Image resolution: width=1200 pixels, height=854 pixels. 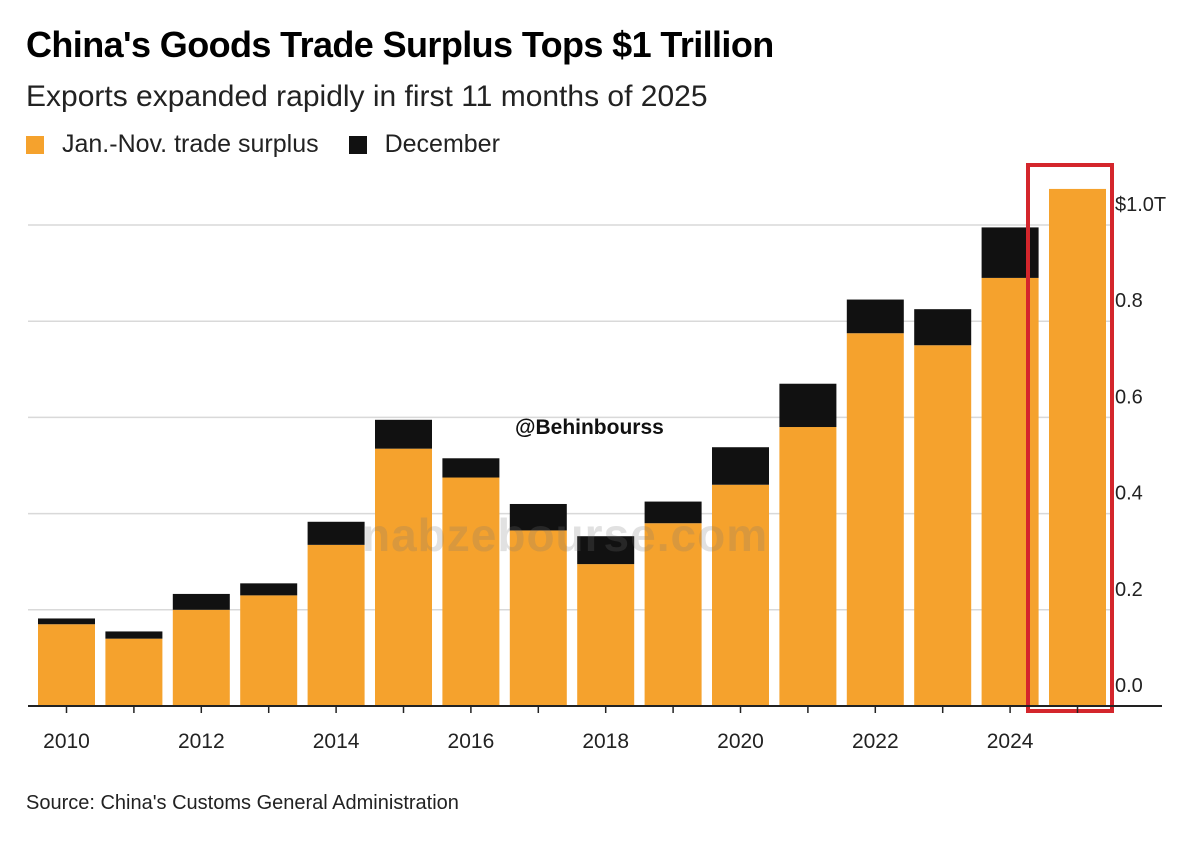 What do you see at coordinates (740, 741) in the screenshot?
I see `x-tick-label: 2020` at bounding box center [740, 741].